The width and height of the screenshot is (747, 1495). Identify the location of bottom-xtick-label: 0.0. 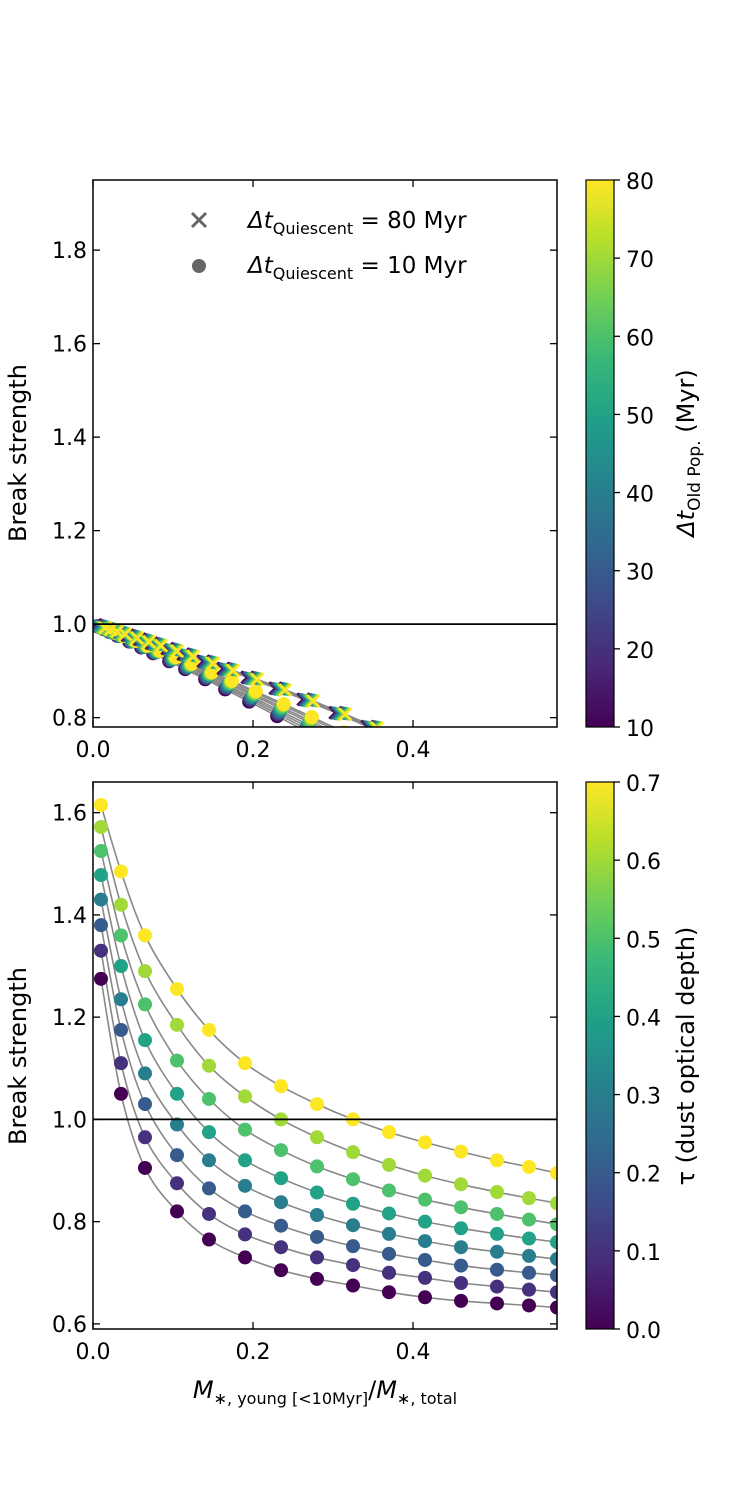
(93, 1352).